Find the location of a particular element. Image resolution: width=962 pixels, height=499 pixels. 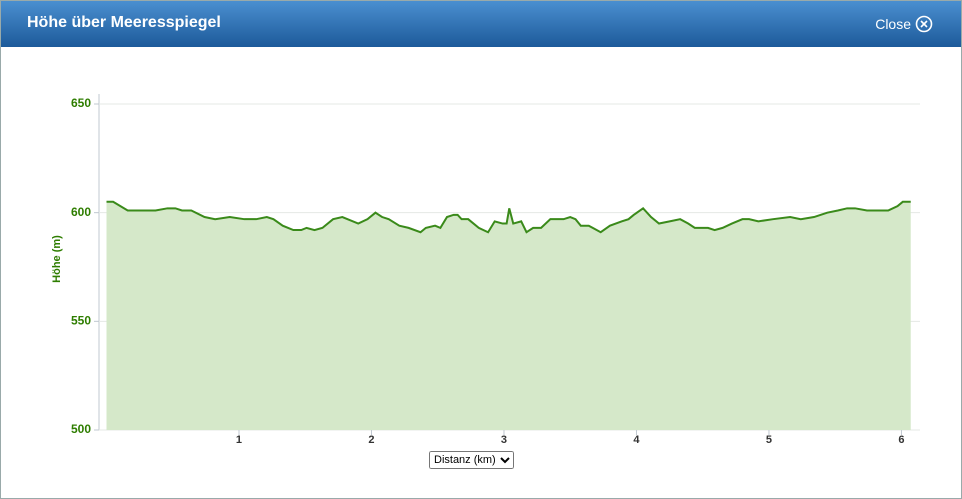

close-icon is located at coordinates (924, 24).